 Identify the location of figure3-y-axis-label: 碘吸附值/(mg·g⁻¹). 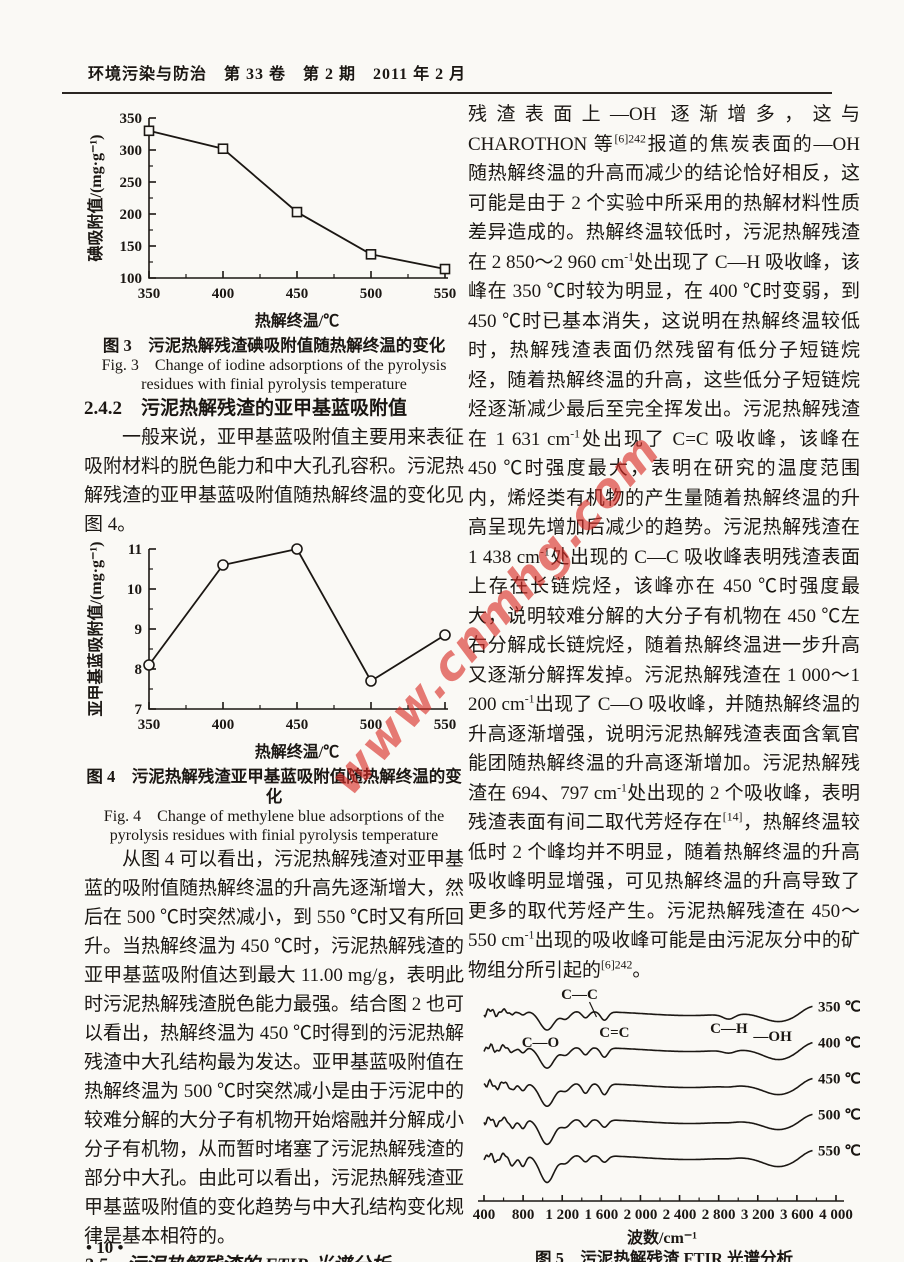
(95, 197).